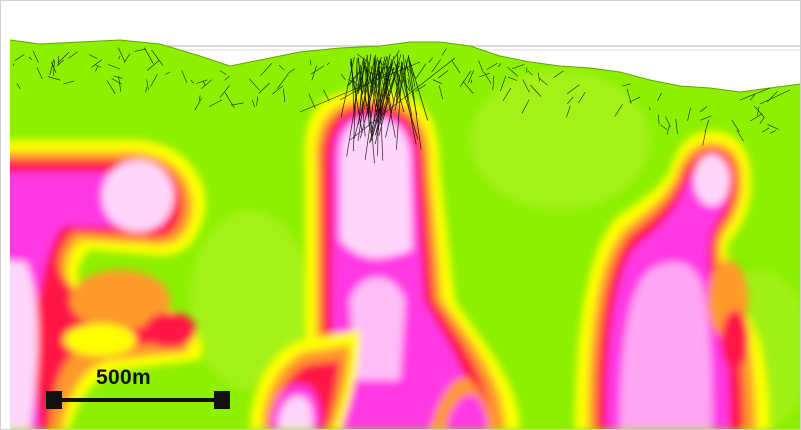 The height and width of the screenshot is (430, 801). I want to click on green-tint, so click(560, 140).